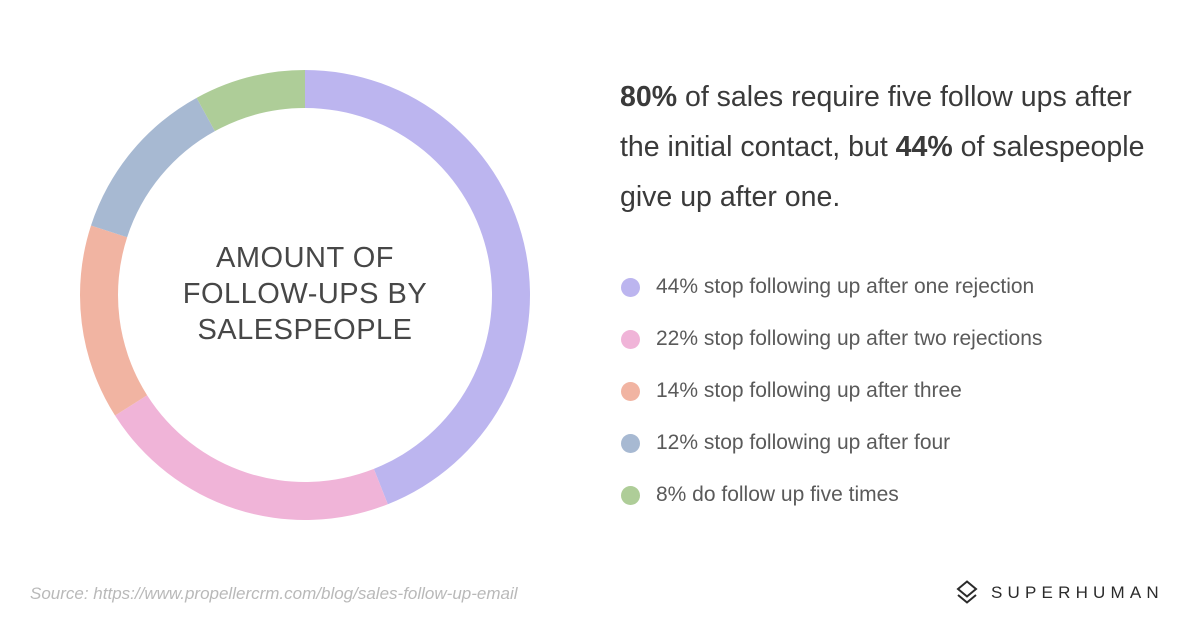 The height and width of the screenshot is (638, 1200). What do you see at coordinates (305, 258) in the screenshot?
I see `chart-title-line: AMOUNT OF` at bounding box center [305, 258].